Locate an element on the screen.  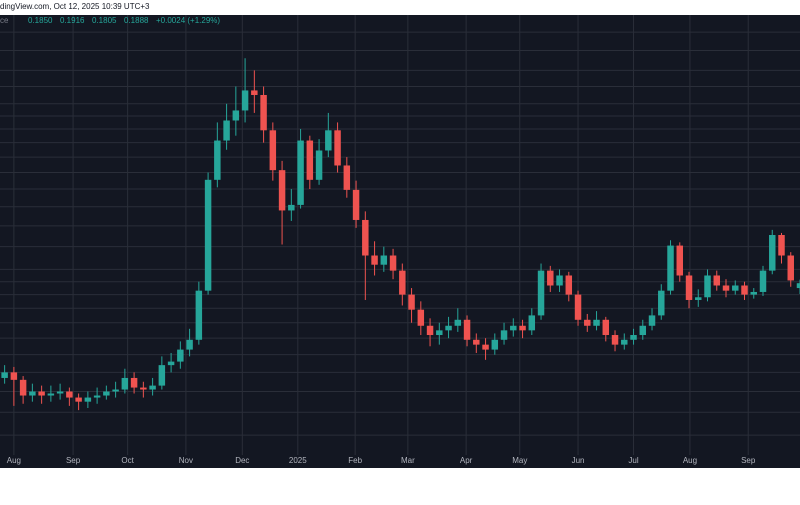
x-tick-label: May is located at coordinates (519, 460).